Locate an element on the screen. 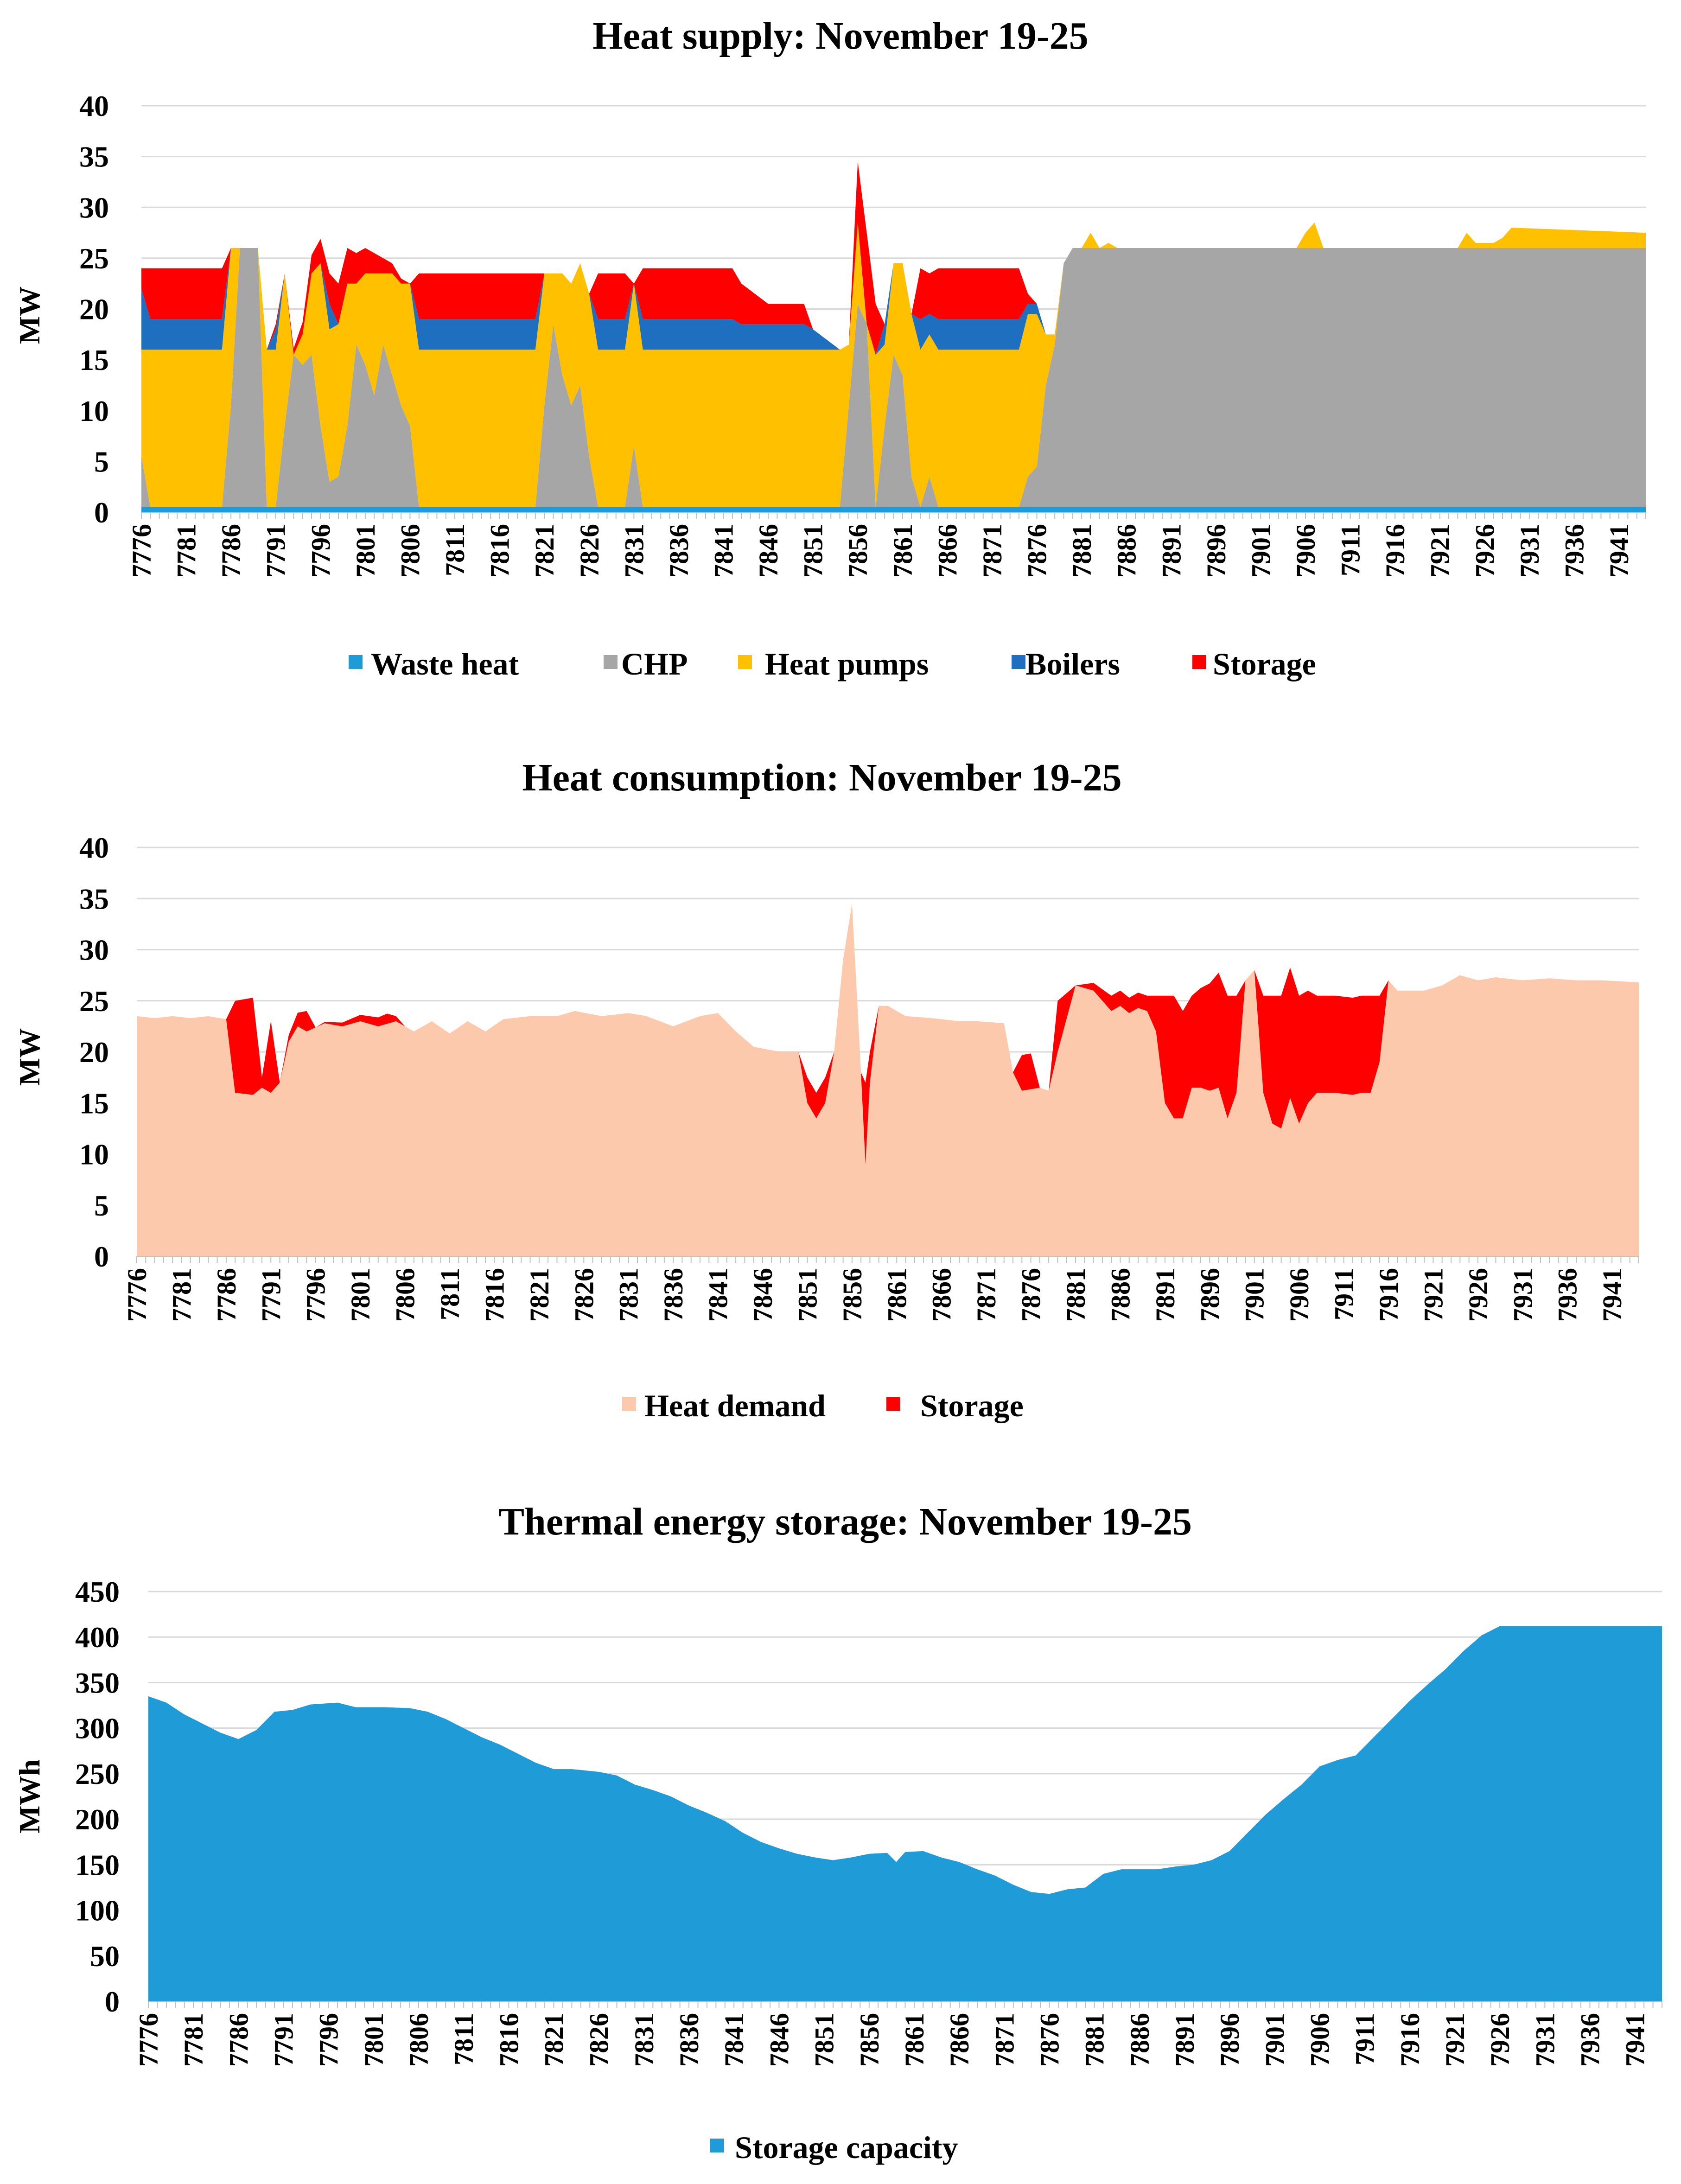  y-axis-label: MWh is located at coordinates (29, 1796).